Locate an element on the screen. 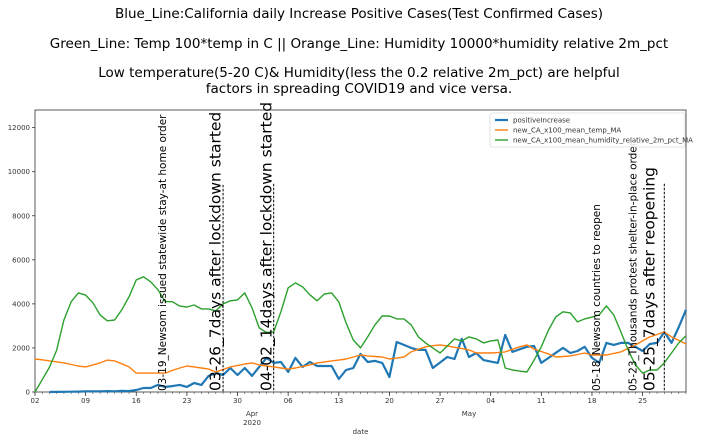 This screenshot has height=440, width=718. y-tick-label: 0 is located at coordinates (28, 393).